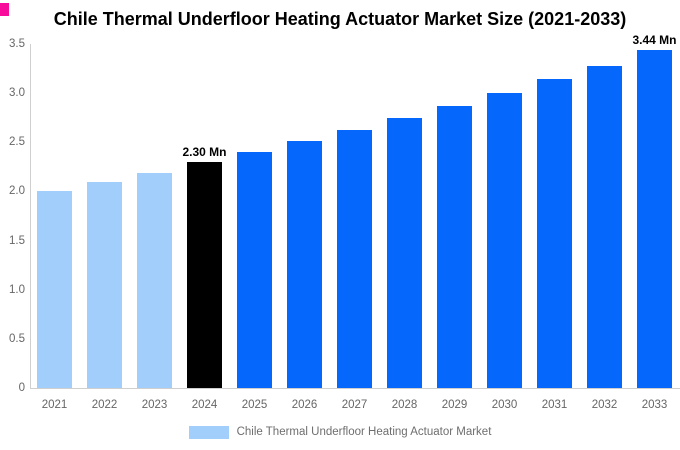 The width and height of the screenshot is (680, 450). What do you see at coordinates (17, 93) in the screenshot?
I see `y-axis-tick-label: 3.0` at bounding box center [17, 93].